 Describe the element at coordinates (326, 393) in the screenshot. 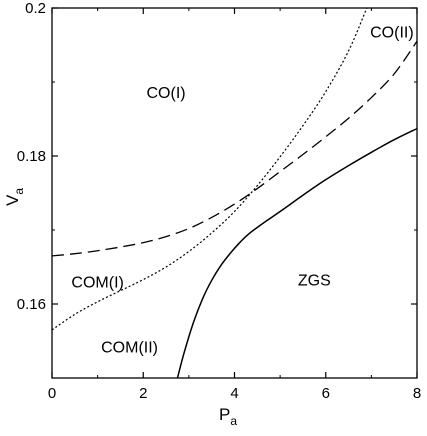

I see `x-tick-label: 6` at that location.